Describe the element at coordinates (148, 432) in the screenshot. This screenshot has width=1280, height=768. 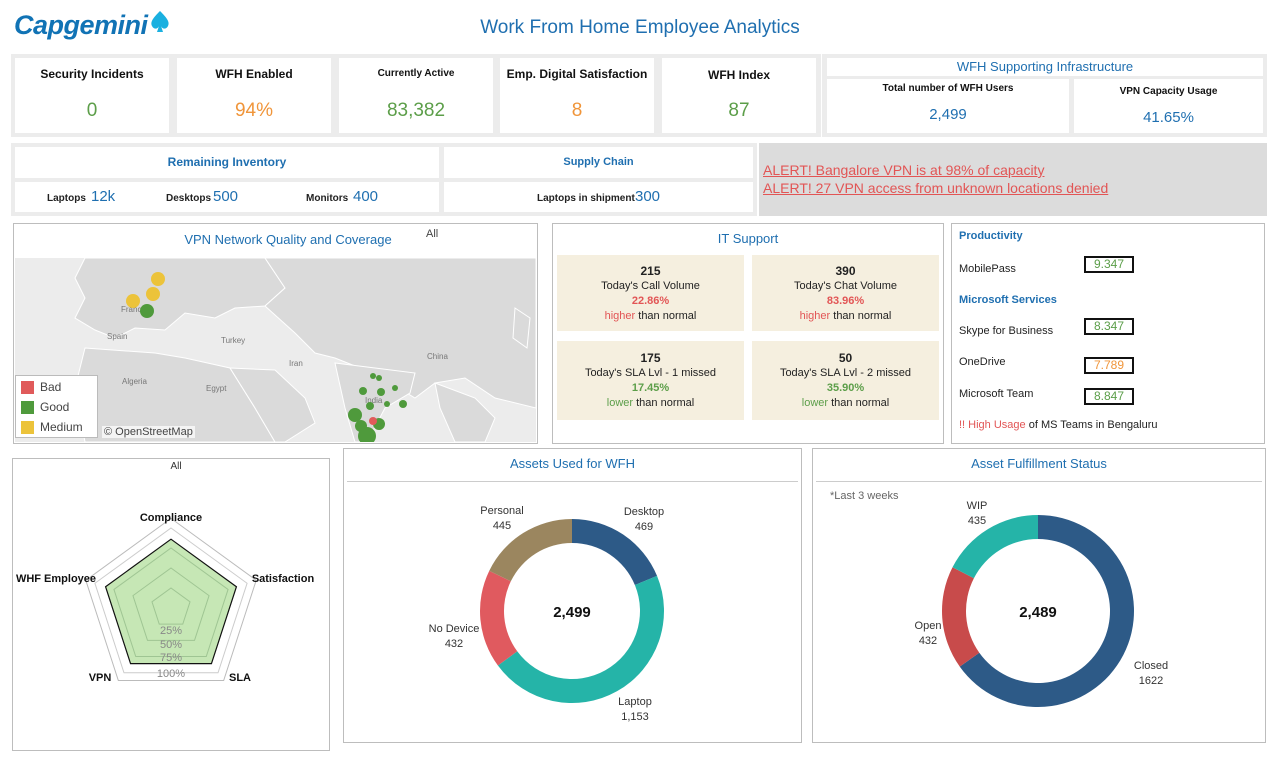
I see `map-credit: © OpenStreetMap` at that location.